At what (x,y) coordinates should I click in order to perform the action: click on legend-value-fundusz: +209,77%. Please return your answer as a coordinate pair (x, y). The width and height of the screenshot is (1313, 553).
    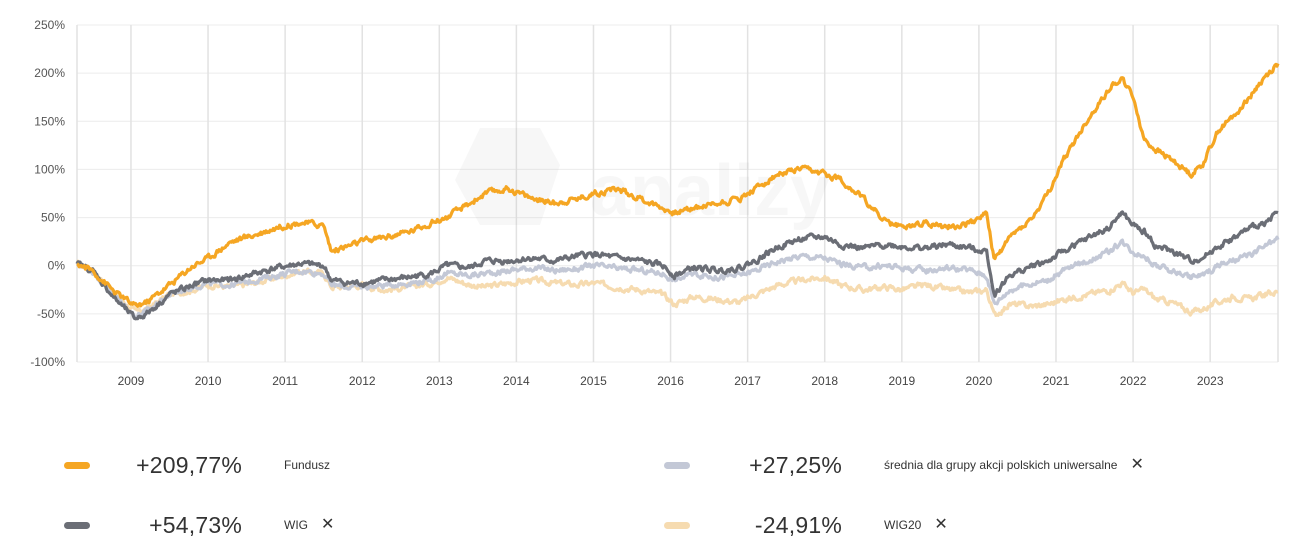
    Looking at the image, I should click on (189, 464).